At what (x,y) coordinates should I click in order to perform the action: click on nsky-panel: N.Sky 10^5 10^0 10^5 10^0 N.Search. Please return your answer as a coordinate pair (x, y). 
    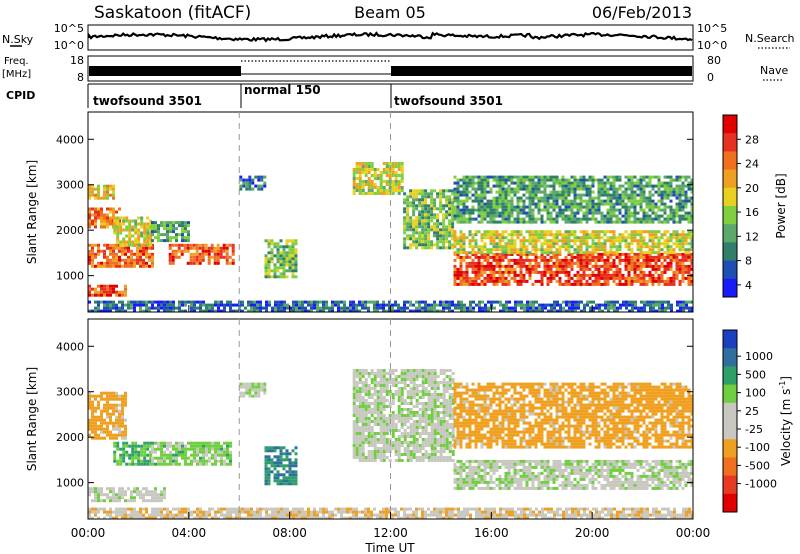
    Looking at the image, I should click on (398, 37).